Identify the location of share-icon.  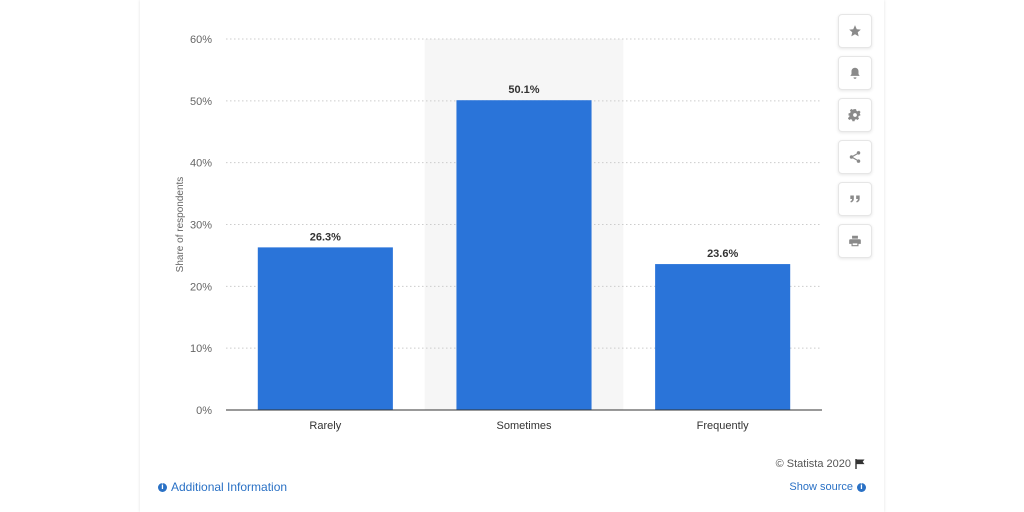
(855, 157).